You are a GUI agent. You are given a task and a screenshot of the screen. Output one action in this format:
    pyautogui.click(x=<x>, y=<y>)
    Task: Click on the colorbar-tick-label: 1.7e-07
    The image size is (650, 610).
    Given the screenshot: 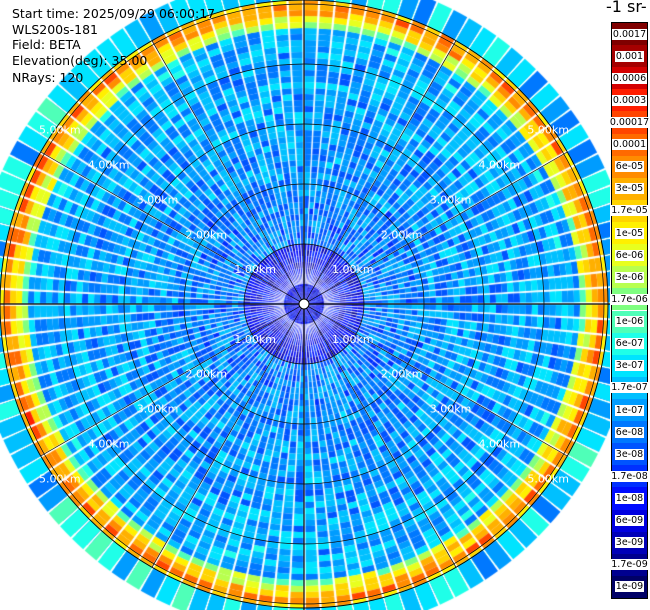 What is the action you would take?
    pyautogui.click(x=629, y=388)
    